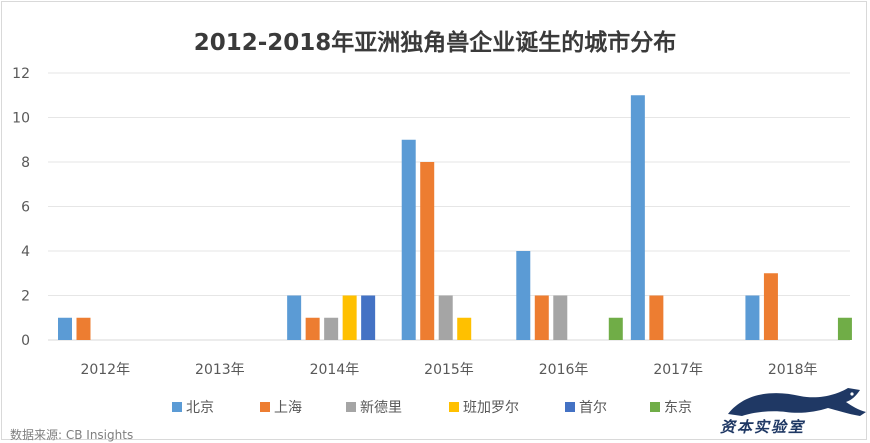 This screenshot has height=443, width=870. I want to click on watermark-text: 资本实验室, so click(763, 427).